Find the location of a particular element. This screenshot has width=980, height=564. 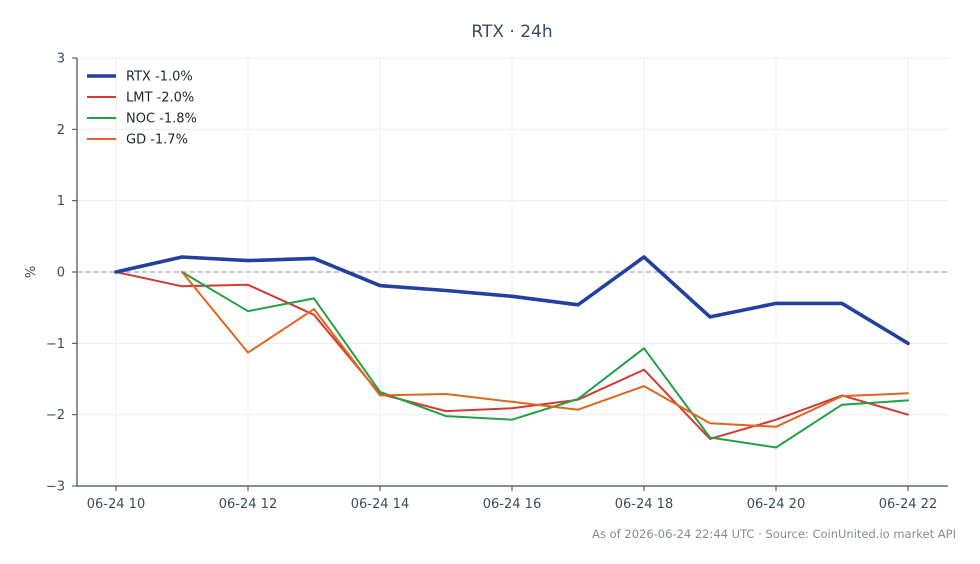

y-tick-label: −2 is located at coordinates (55, 415).